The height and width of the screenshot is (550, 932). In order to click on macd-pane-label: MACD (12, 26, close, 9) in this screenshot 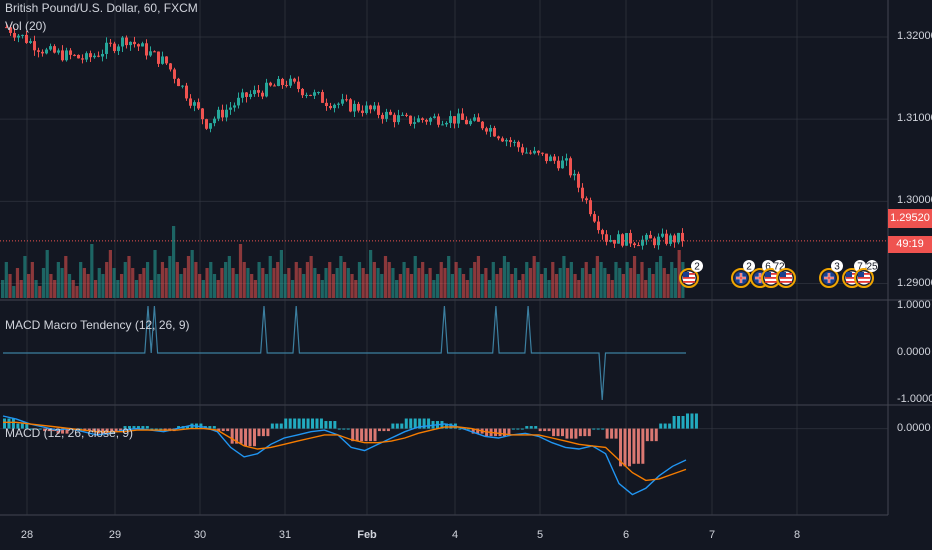, I will do `click(69, 433)`.